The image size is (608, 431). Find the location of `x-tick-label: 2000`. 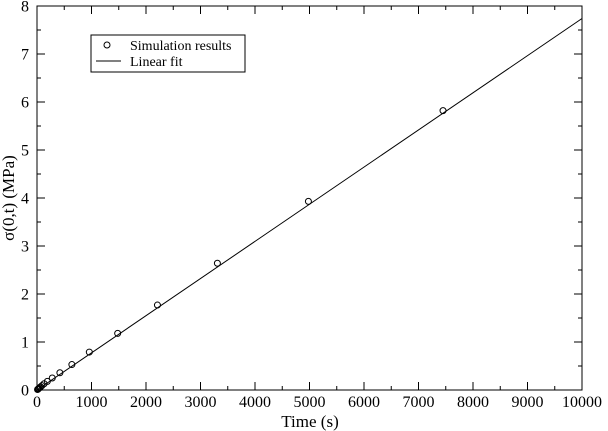

x-tick-label: 2000 is located at coordinates (146, 402).